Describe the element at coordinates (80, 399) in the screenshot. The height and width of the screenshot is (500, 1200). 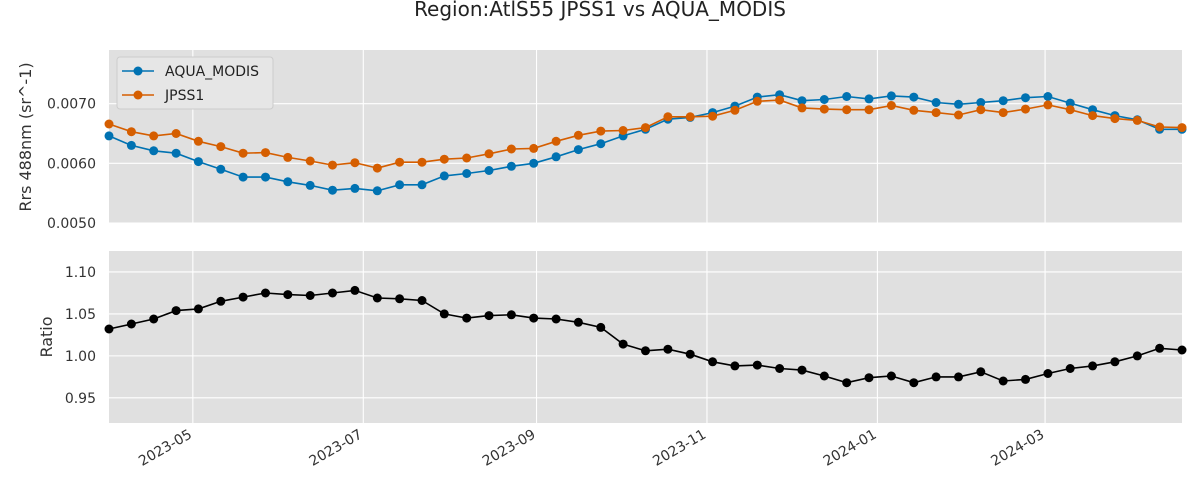
I see `bottom-y-tick-label: 0.95` at that location.